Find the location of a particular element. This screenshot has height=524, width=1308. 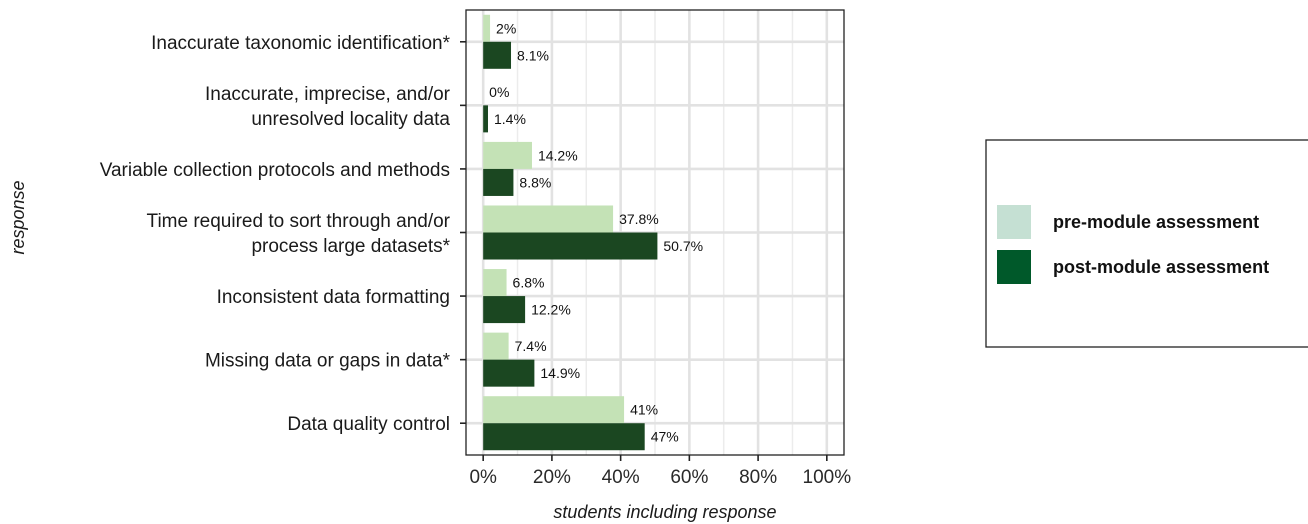

x-tick-label-3: 60% is located at coordinates (689, 477).